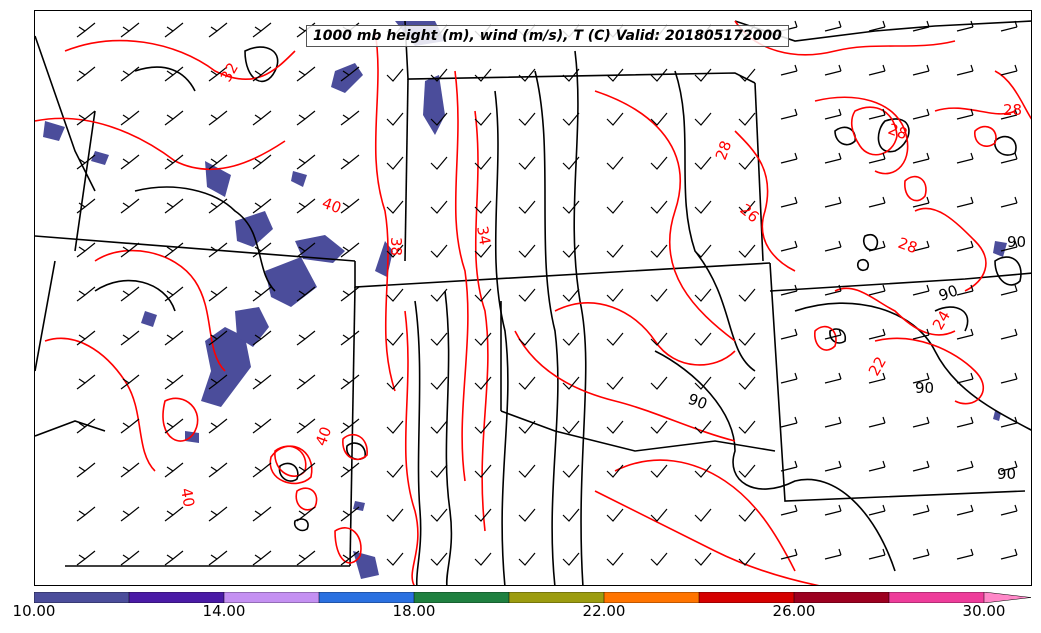  I want to click on temp-contour-label: 24, so click(941, 320).